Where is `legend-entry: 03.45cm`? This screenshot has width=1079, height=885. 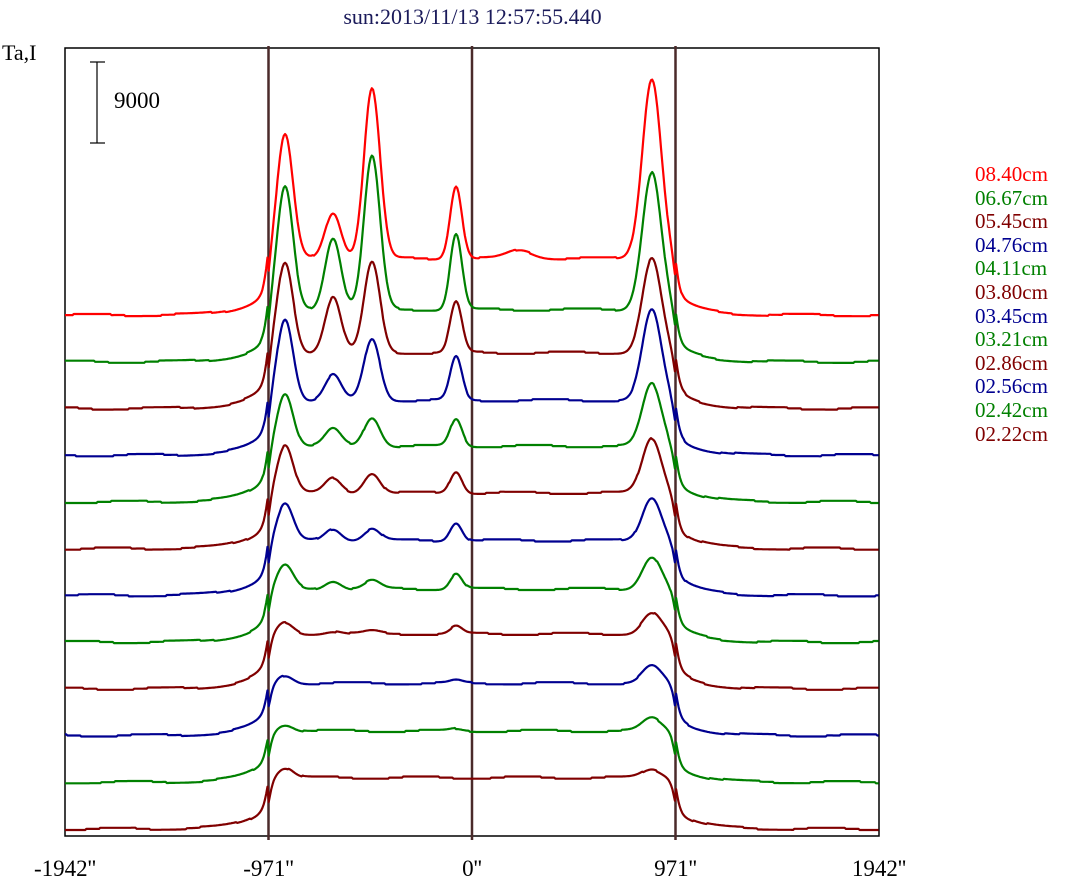
legend-entry: 03.45cm is located at coordinates (1011, 315).